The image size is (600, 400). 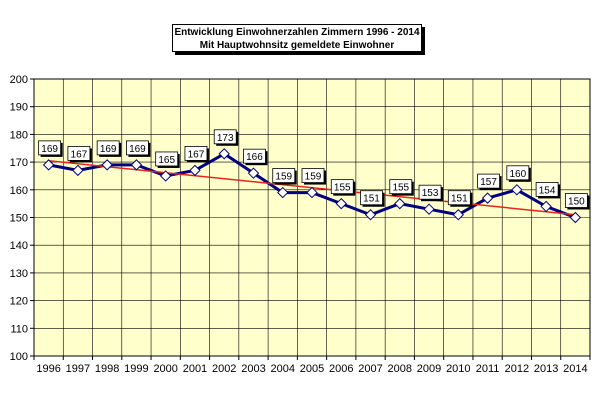 I want to click on x-tick-label: 2002, so click(x=224, y=369).